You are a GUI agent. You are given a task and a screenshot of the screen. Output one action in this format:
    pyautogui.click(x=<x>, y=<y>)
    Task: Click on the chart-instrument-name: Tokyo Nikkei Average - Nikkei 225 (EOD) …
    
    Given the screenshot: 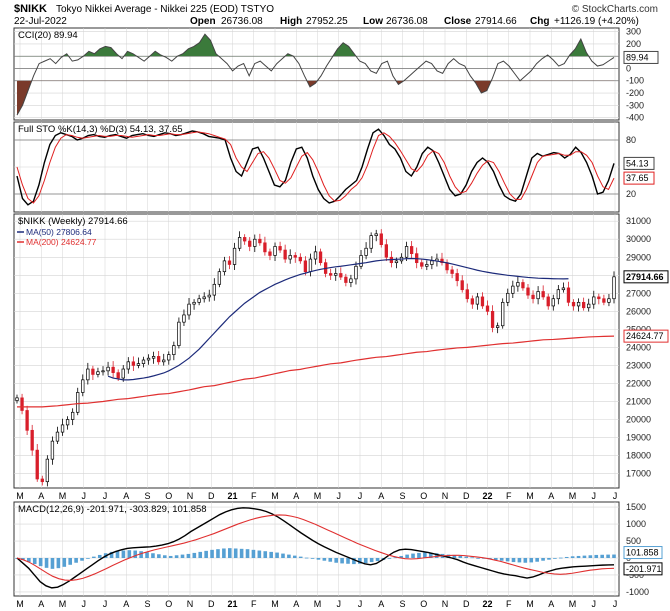 What is the action you would take?
    pyautogui.click(x=165, y=9)
    